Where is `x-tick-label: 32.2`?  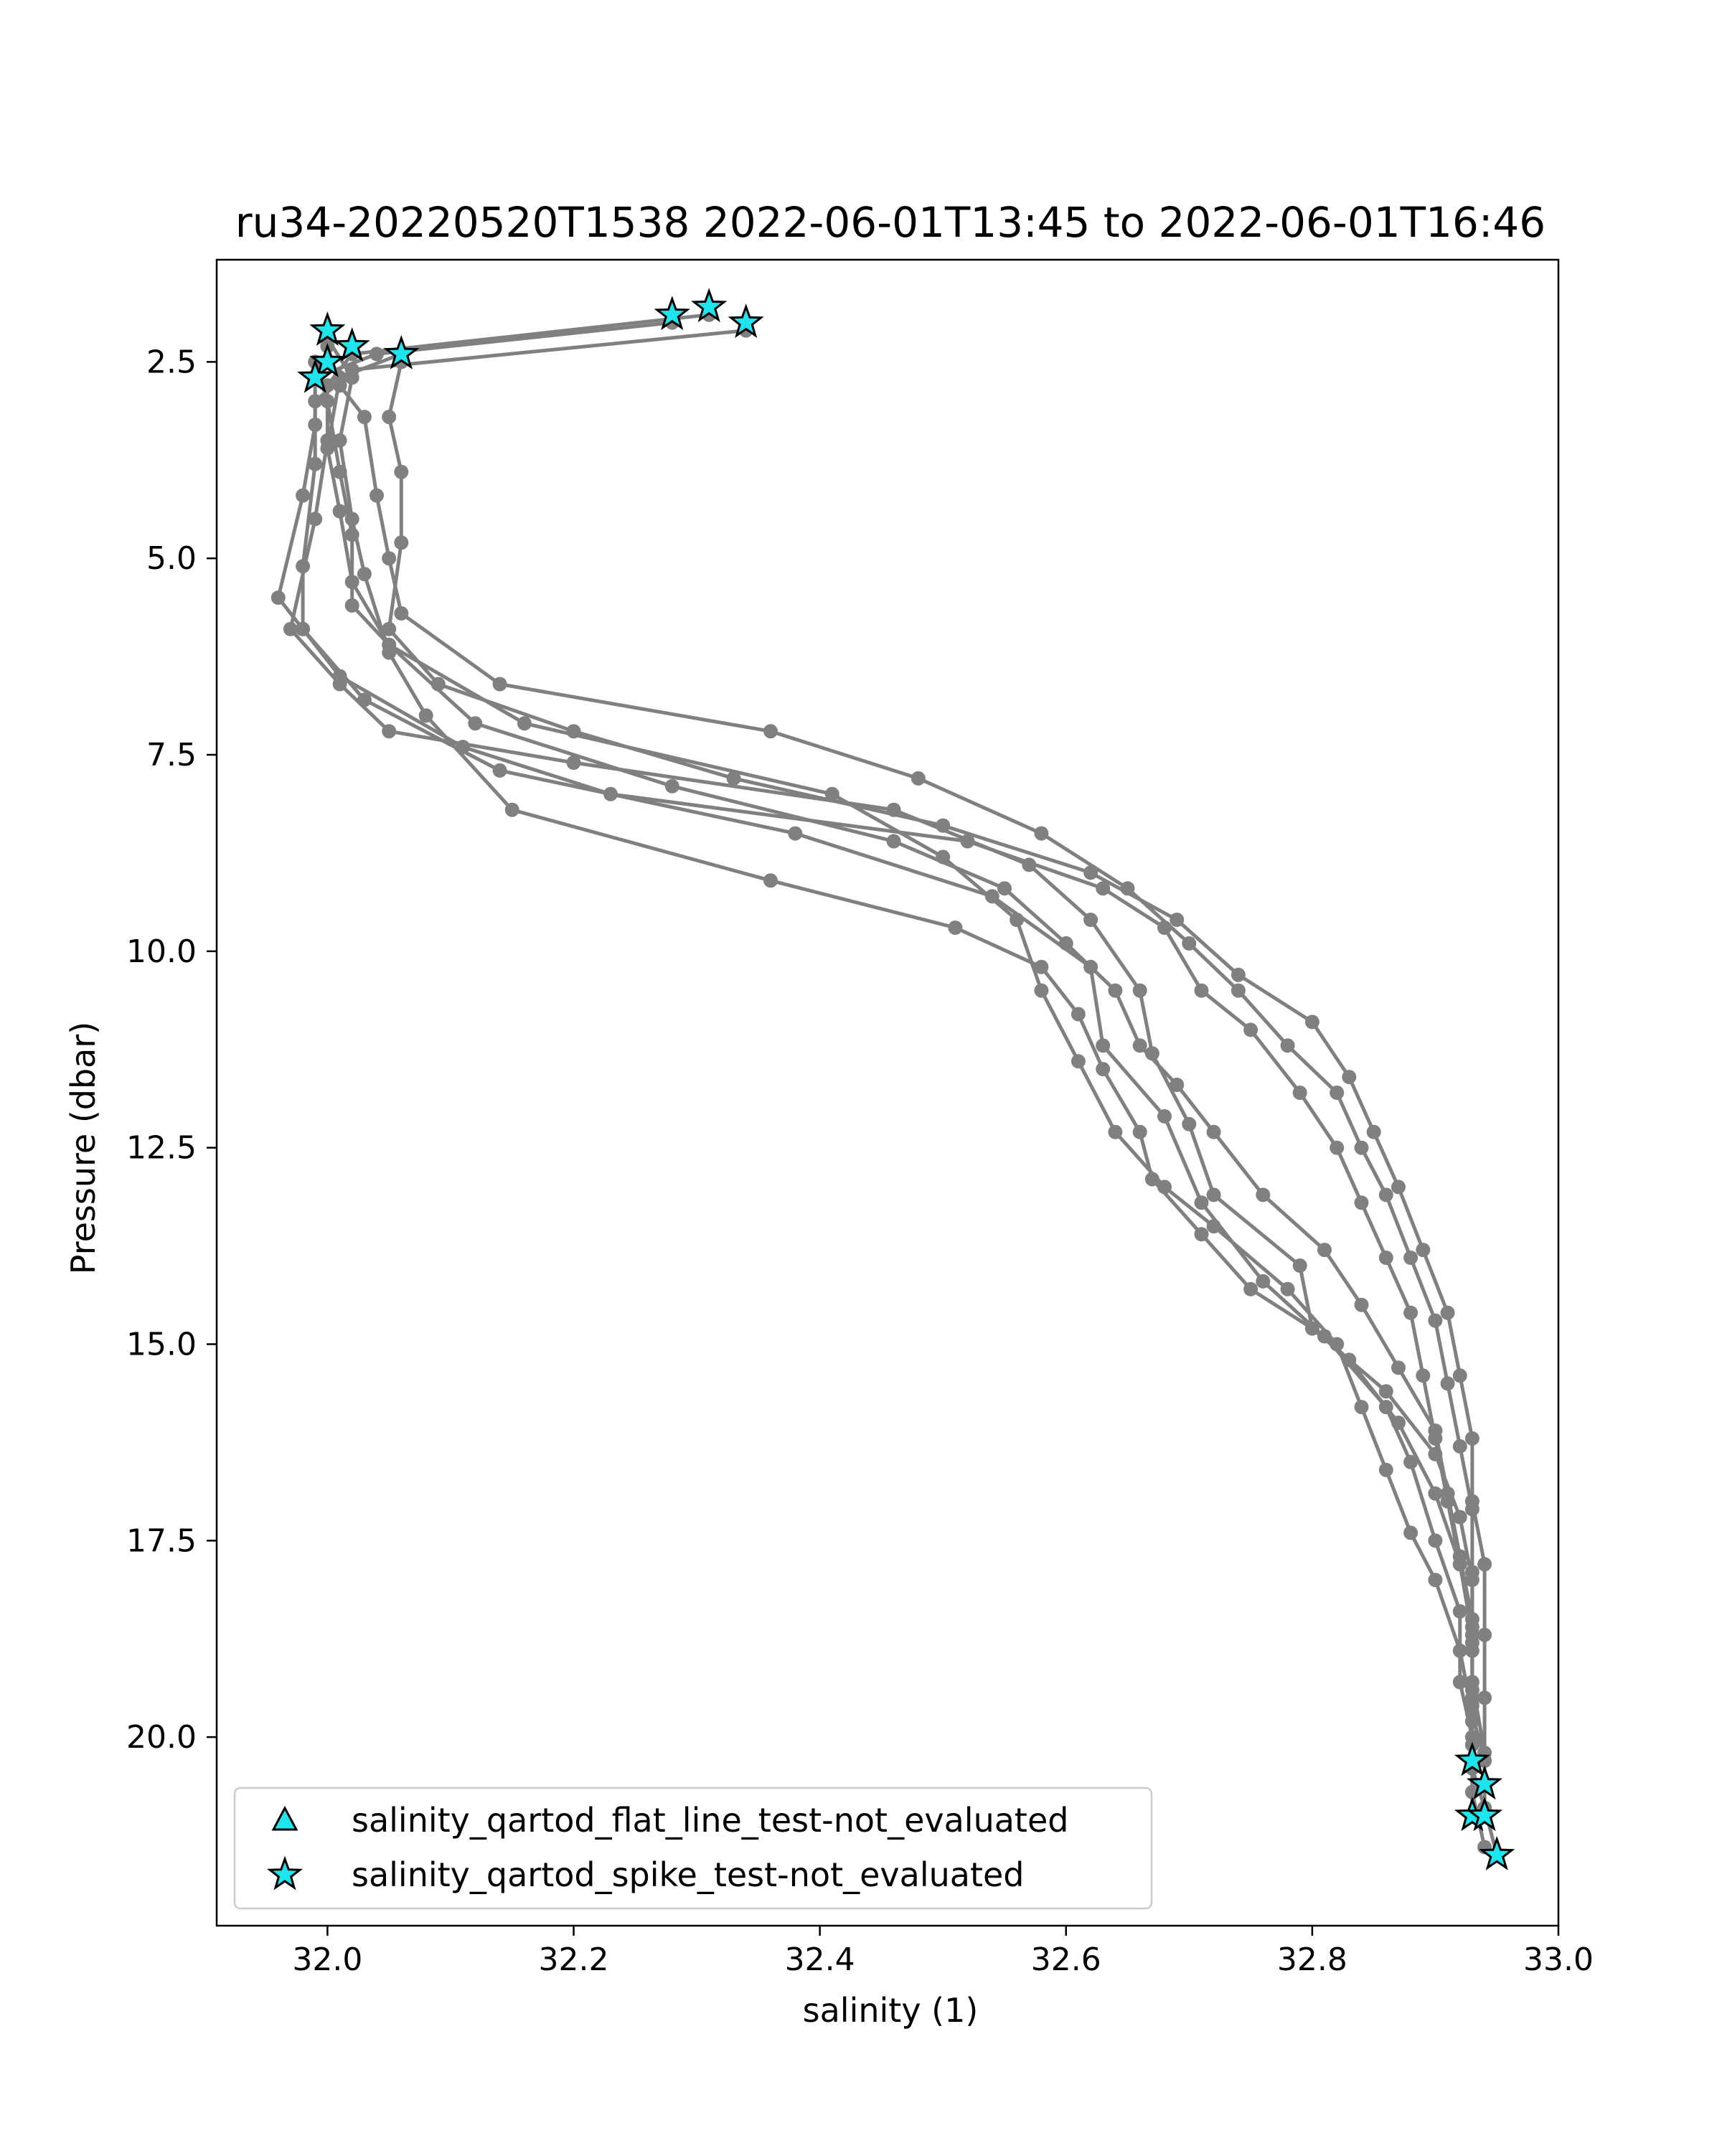
x-tick-label: 32.2 is located at coordinates (574, 1960).